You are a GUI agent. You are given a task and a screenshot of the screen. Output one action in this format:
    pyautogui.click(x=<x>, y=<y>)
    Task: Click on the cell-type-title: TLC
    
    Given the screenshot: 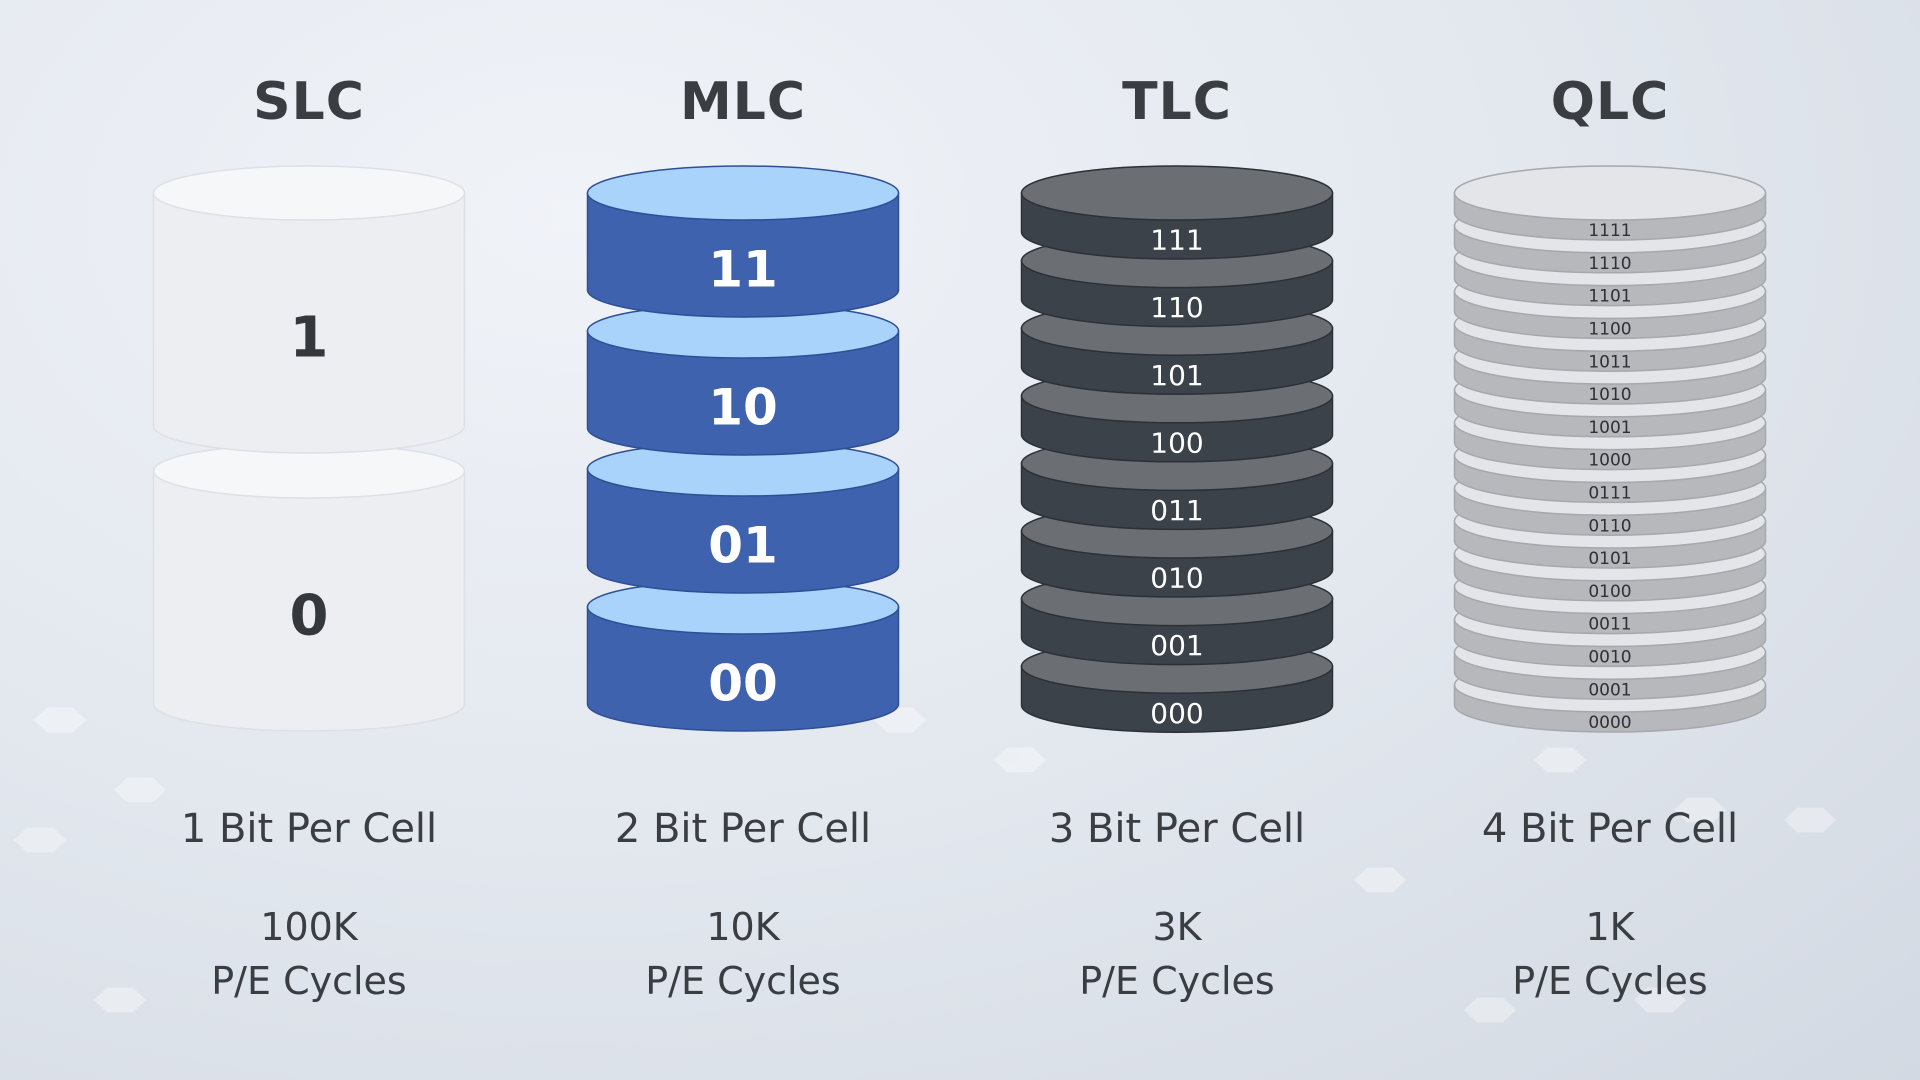 What is the action you would take?
    pyautogui.click(x=1177, y=102)
    